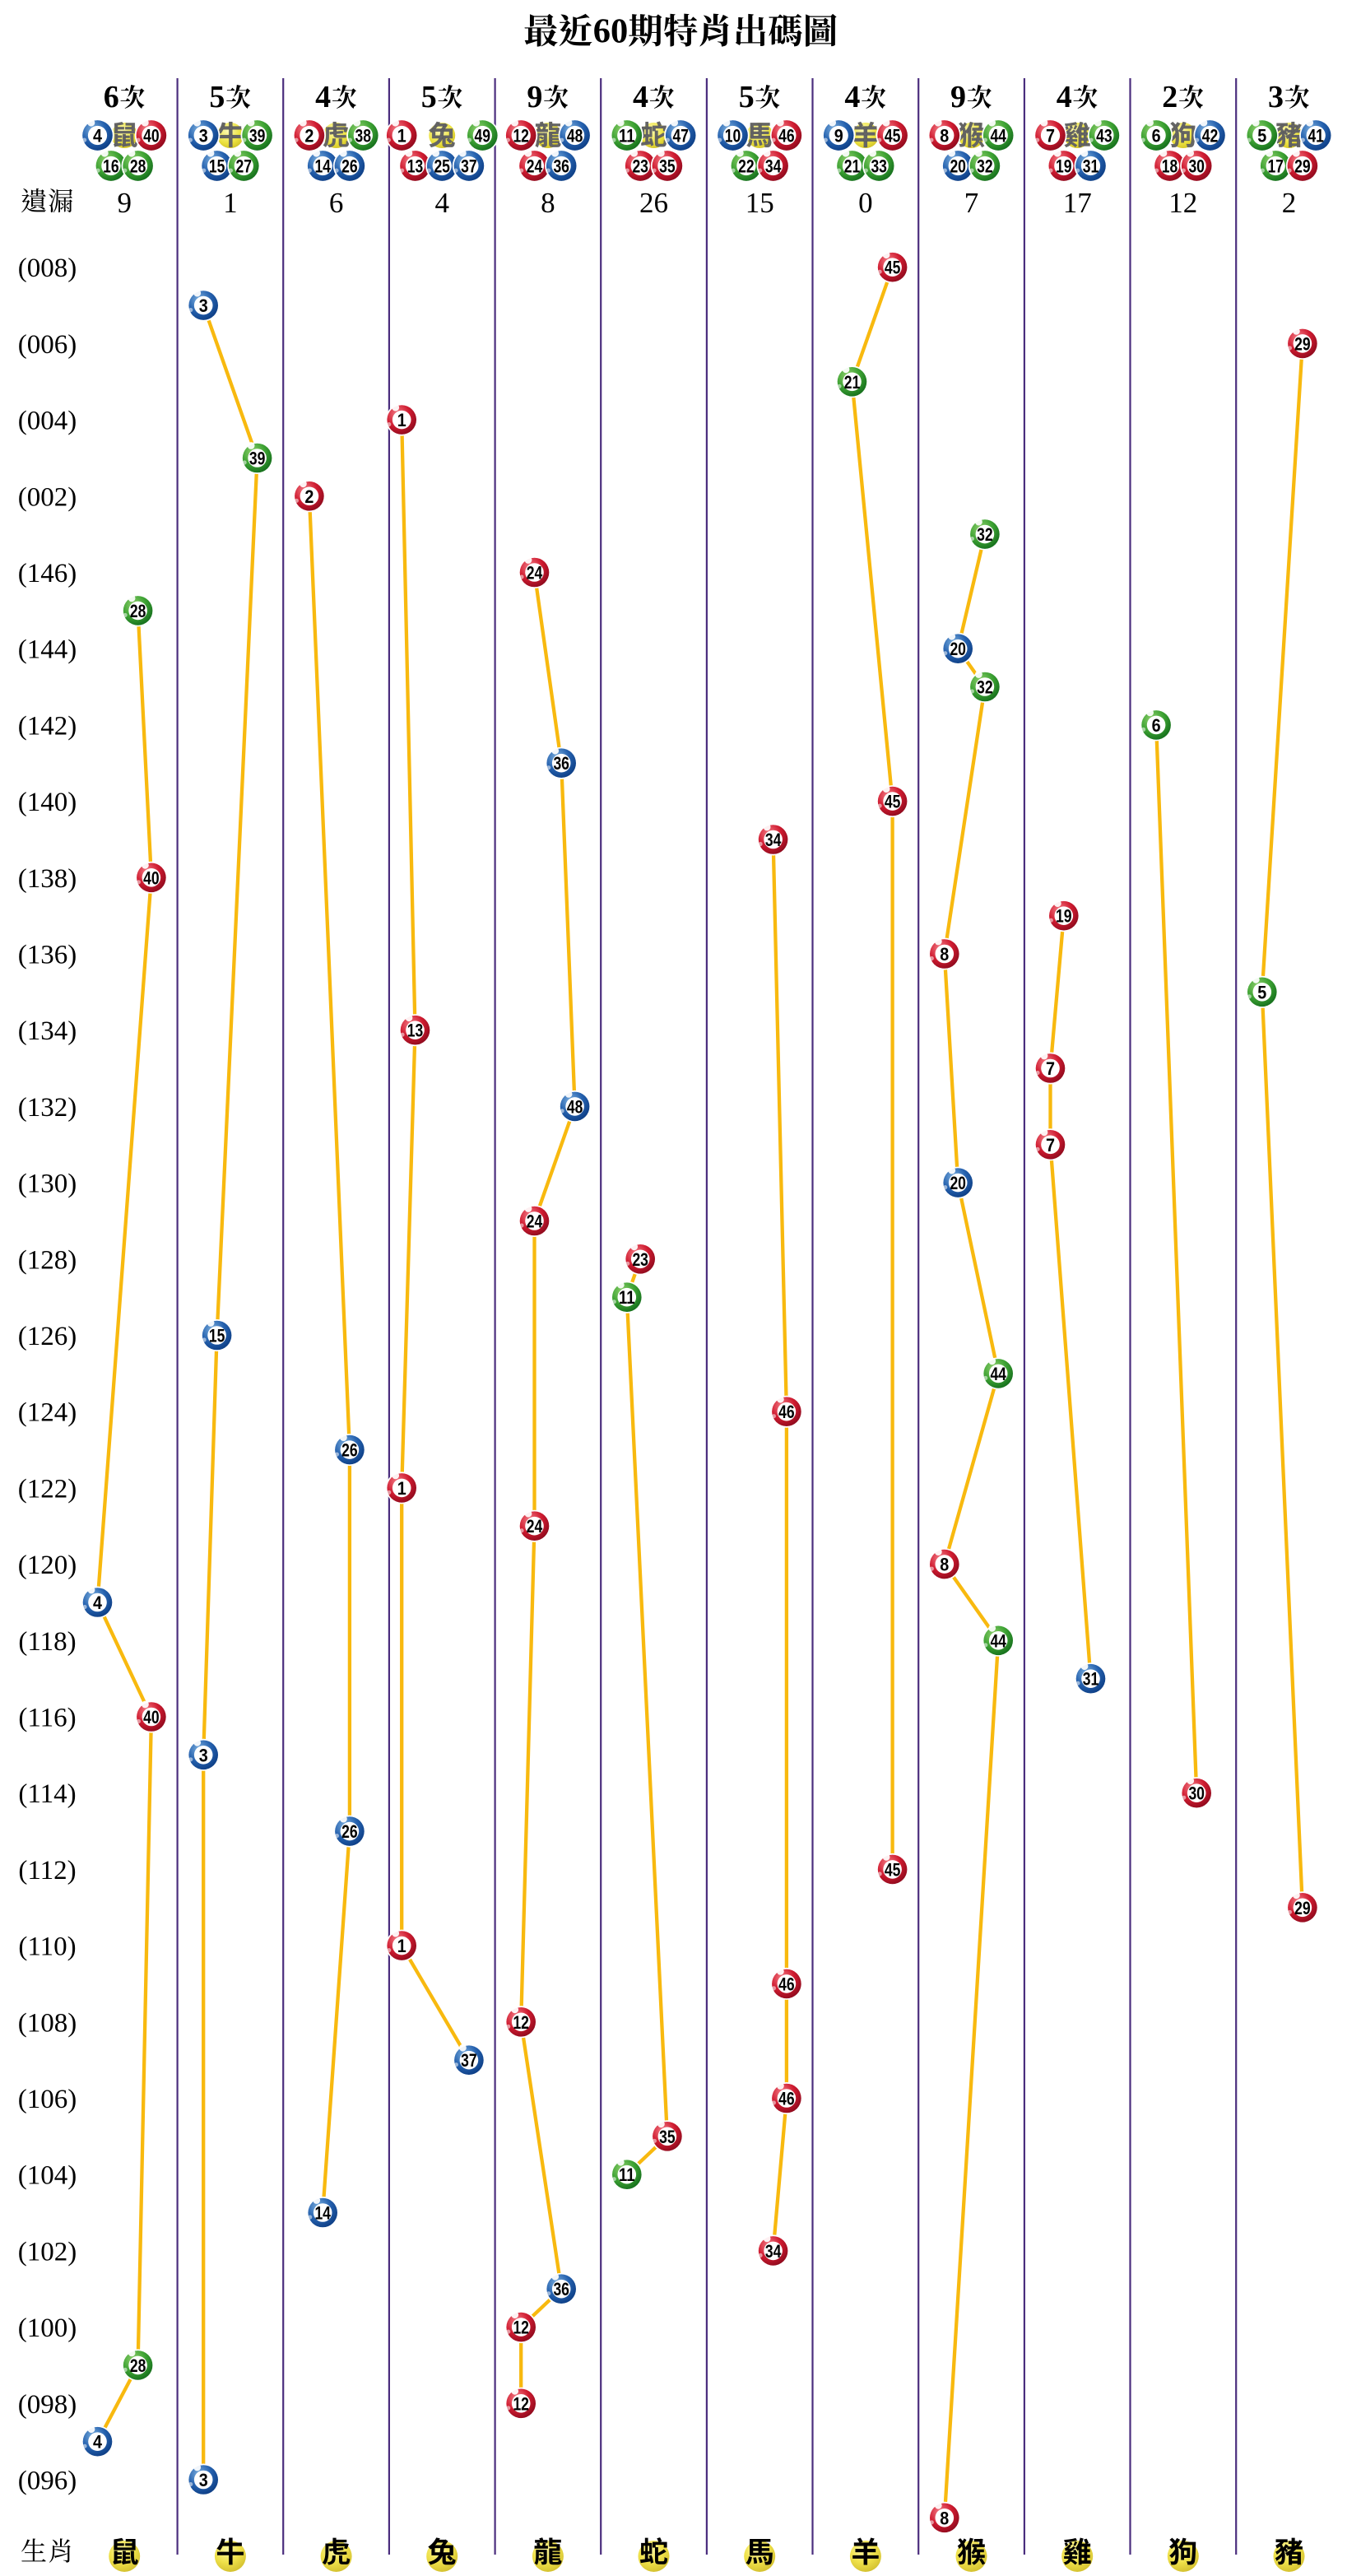 The image size is (1361, 2576). Describe the element at coordinates (47, 2405) in the screenshot. I see `svg-text: (098)` at that location.